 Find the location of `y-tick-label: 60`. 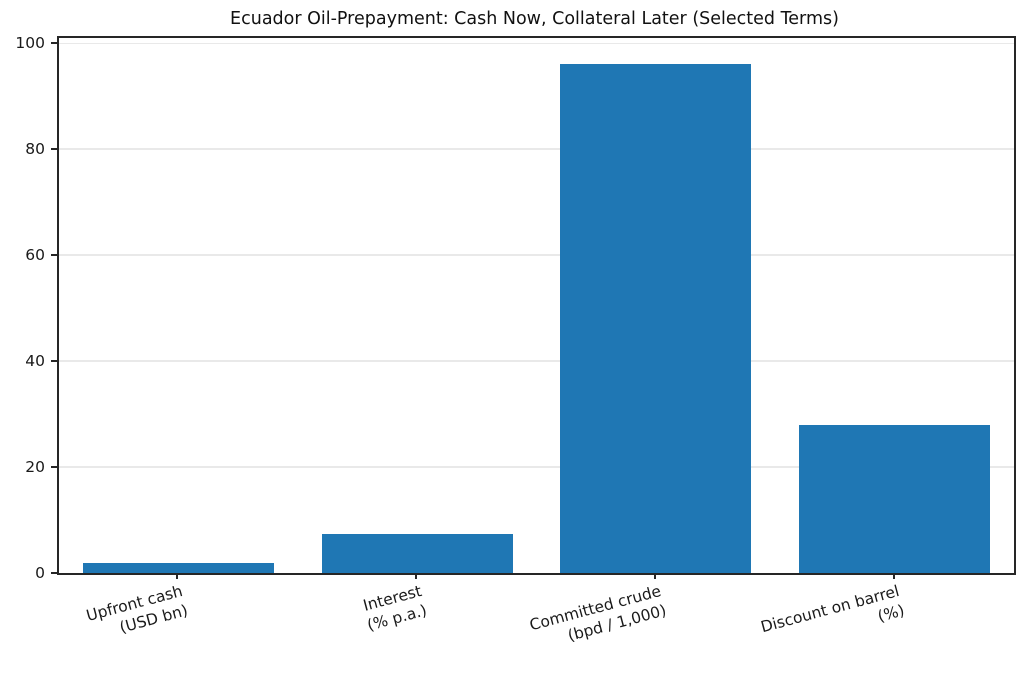

y-tick-label: 60 is located at coordinates (35, 255).